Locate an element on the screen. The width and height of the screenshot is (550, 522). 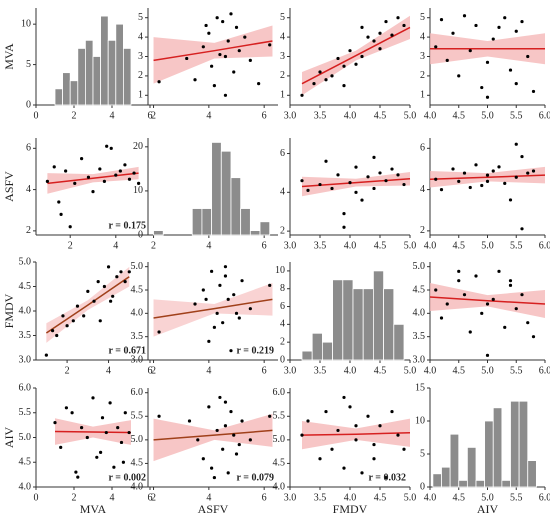
y-tick-label: 5.0 is located at coordinates (25, 261).